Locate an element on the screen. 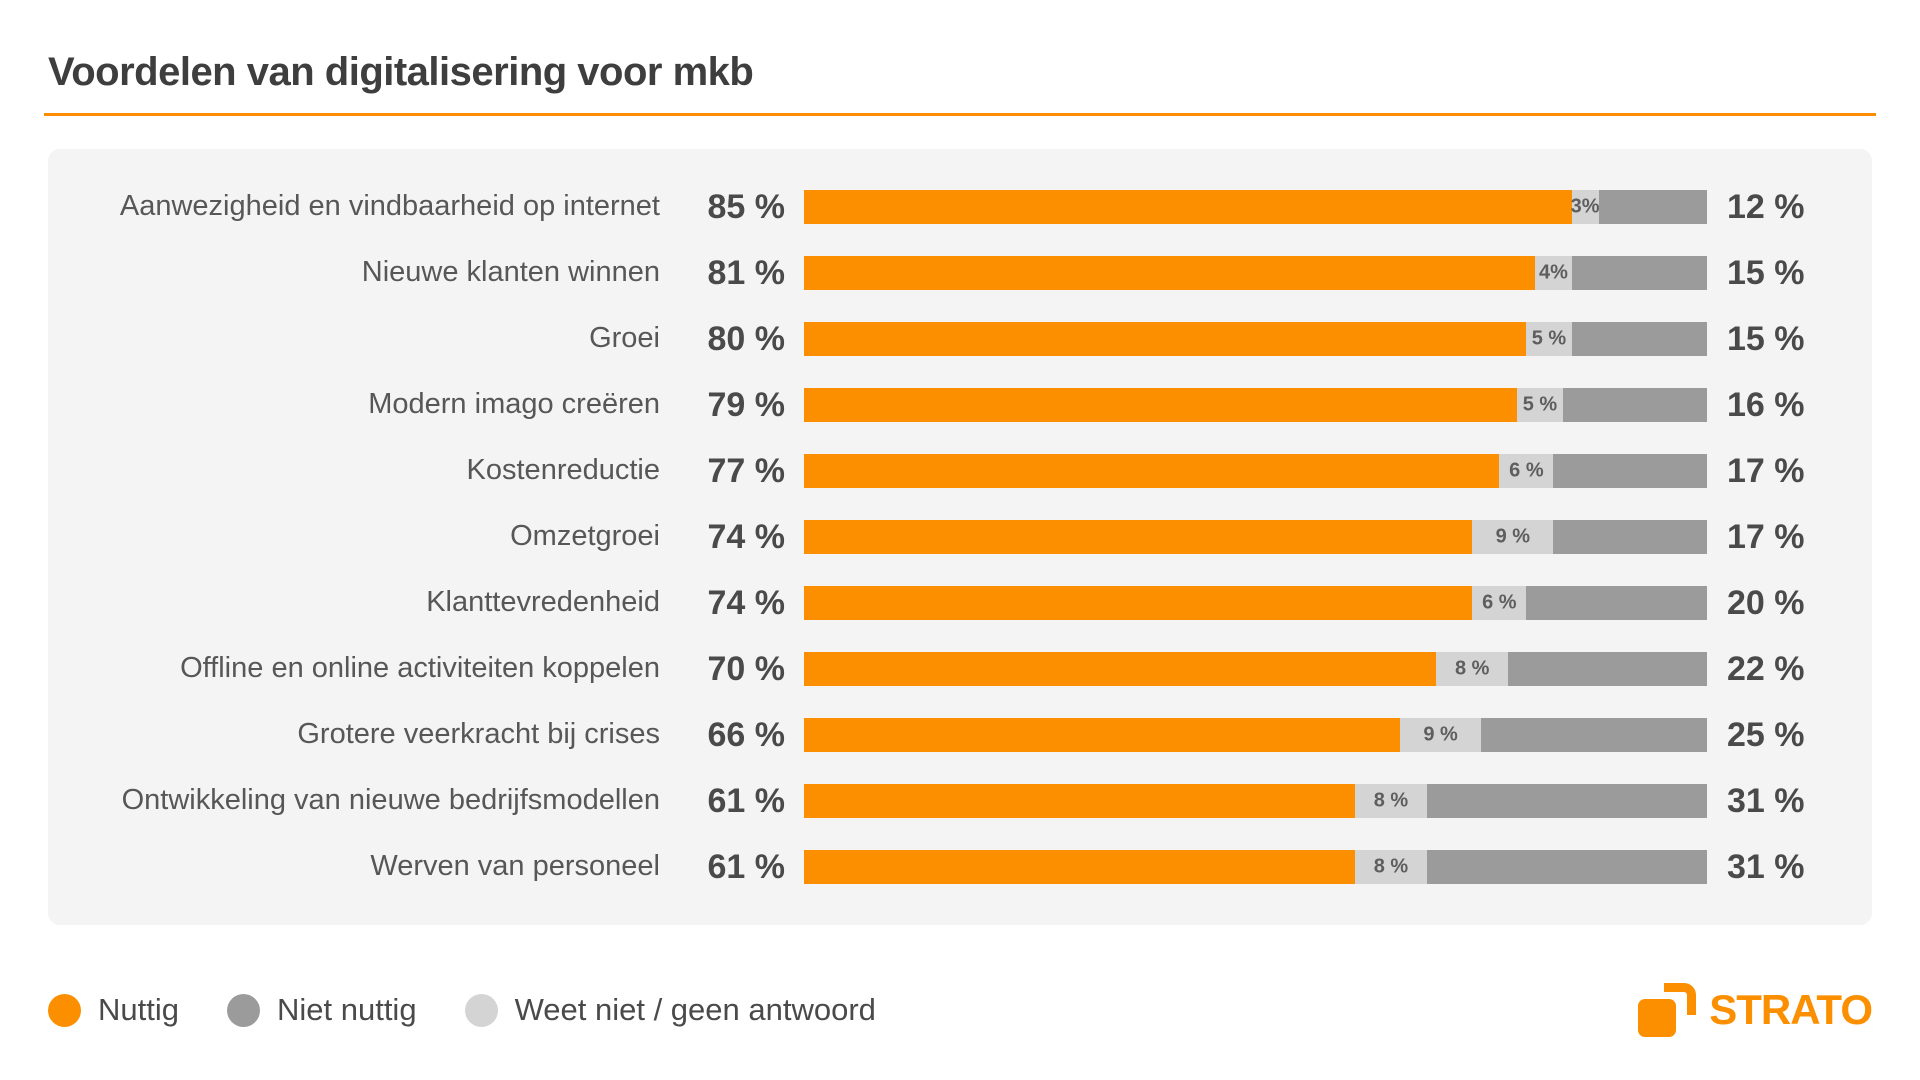  bar-row: Nieuwe klanten winnen 81 % 4% 15 % is located at coordinates (960, 272).